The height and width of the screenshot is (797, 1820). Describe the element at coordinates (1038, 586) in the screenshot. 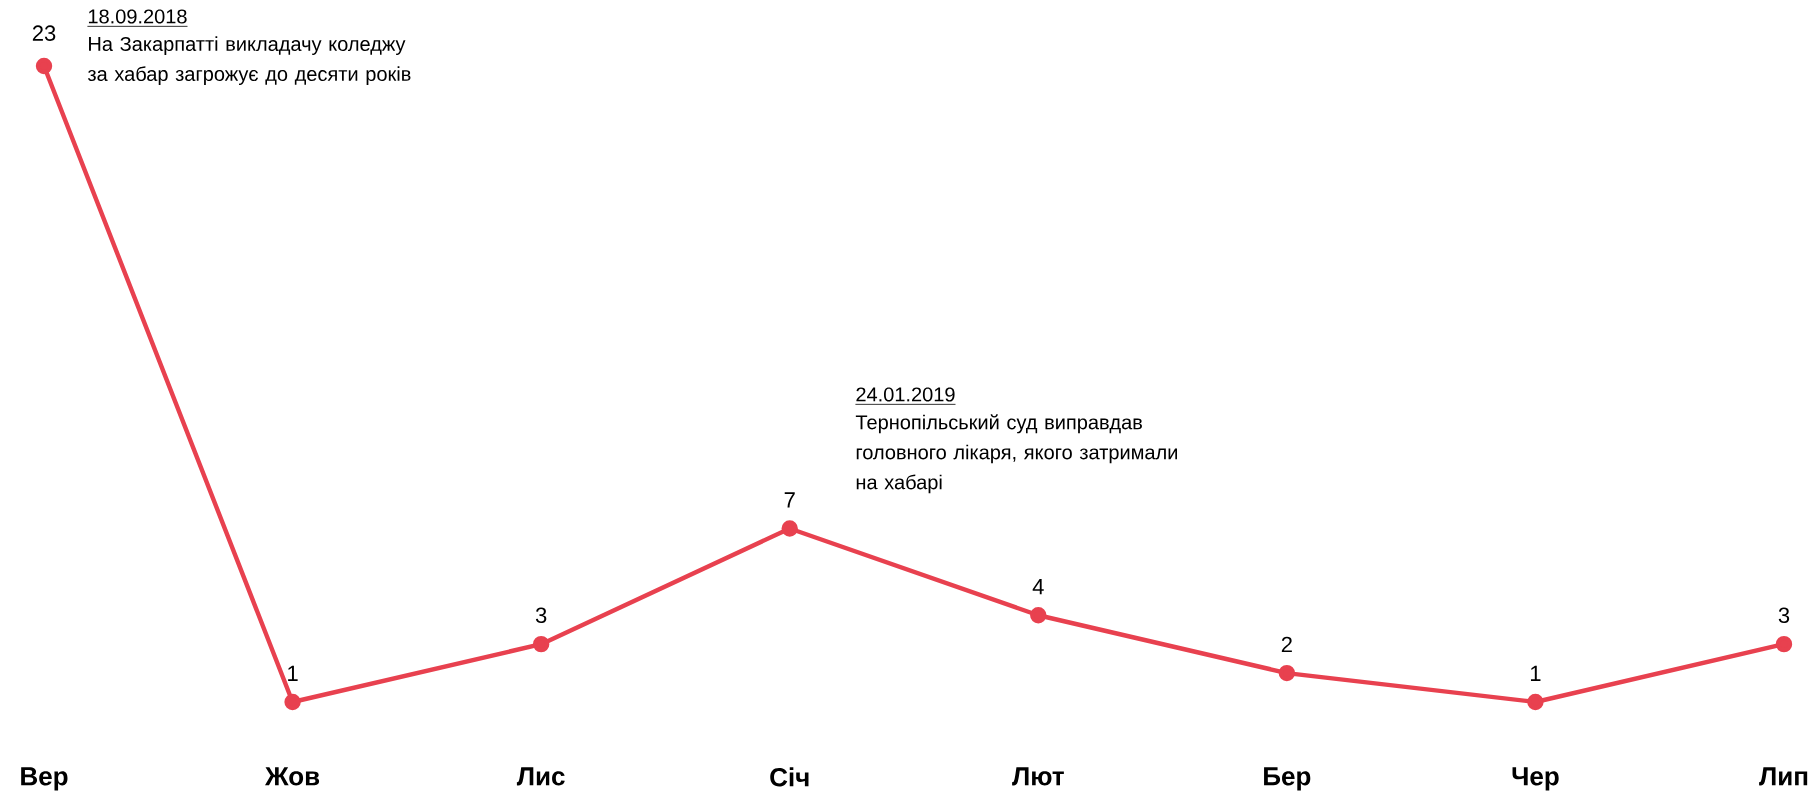

I see `data-label: 4` at that location.